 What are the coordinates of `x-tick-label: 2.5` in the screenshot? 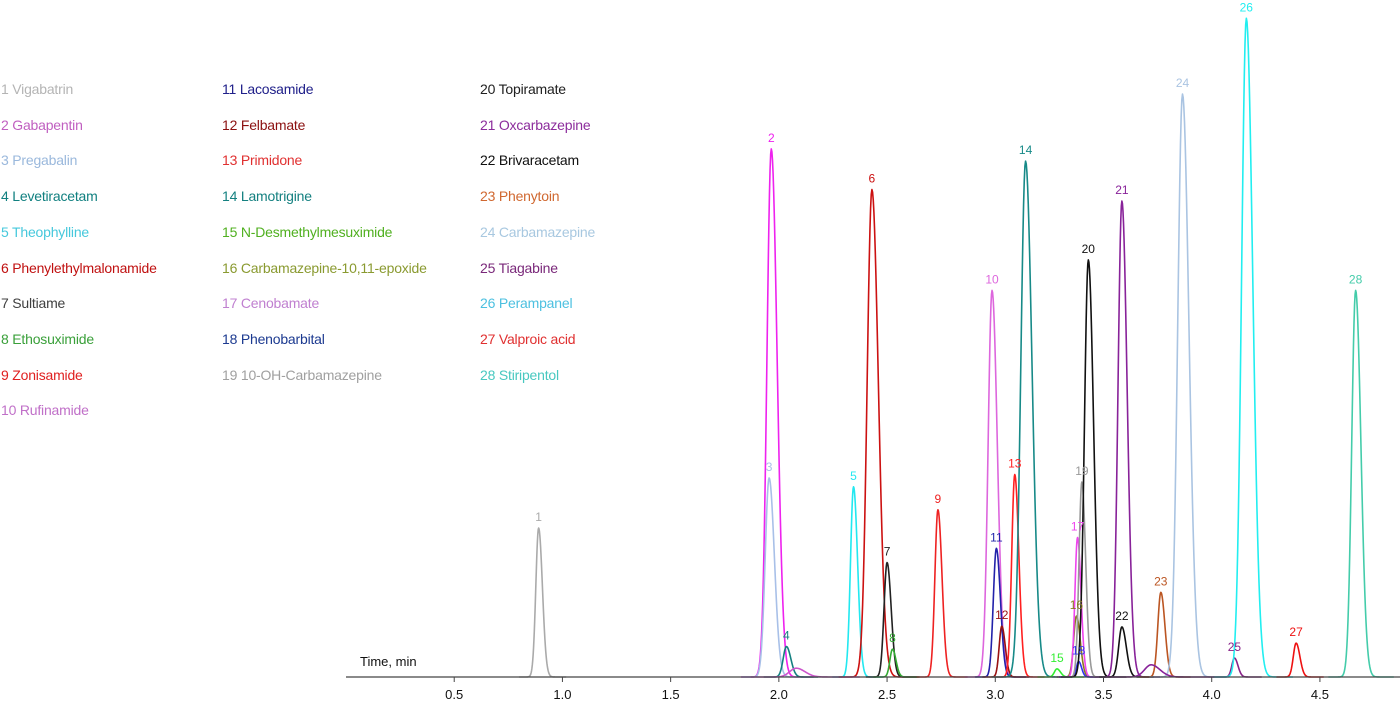 It's located at (887, 694).